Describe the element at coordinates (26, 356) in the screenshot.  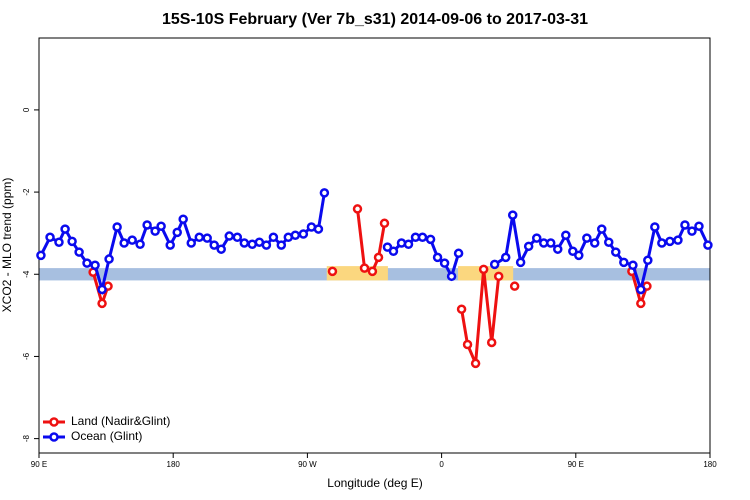
I see `y-tick-label: -6` at that location.